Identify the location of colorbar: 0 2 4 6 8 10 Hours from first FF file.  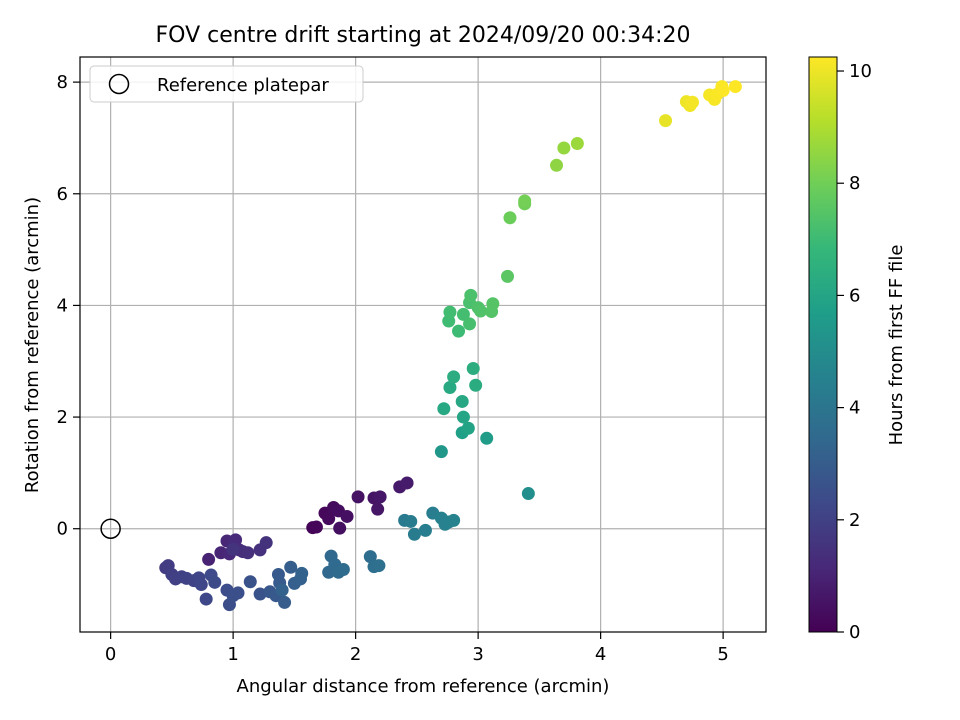
(857, 349).